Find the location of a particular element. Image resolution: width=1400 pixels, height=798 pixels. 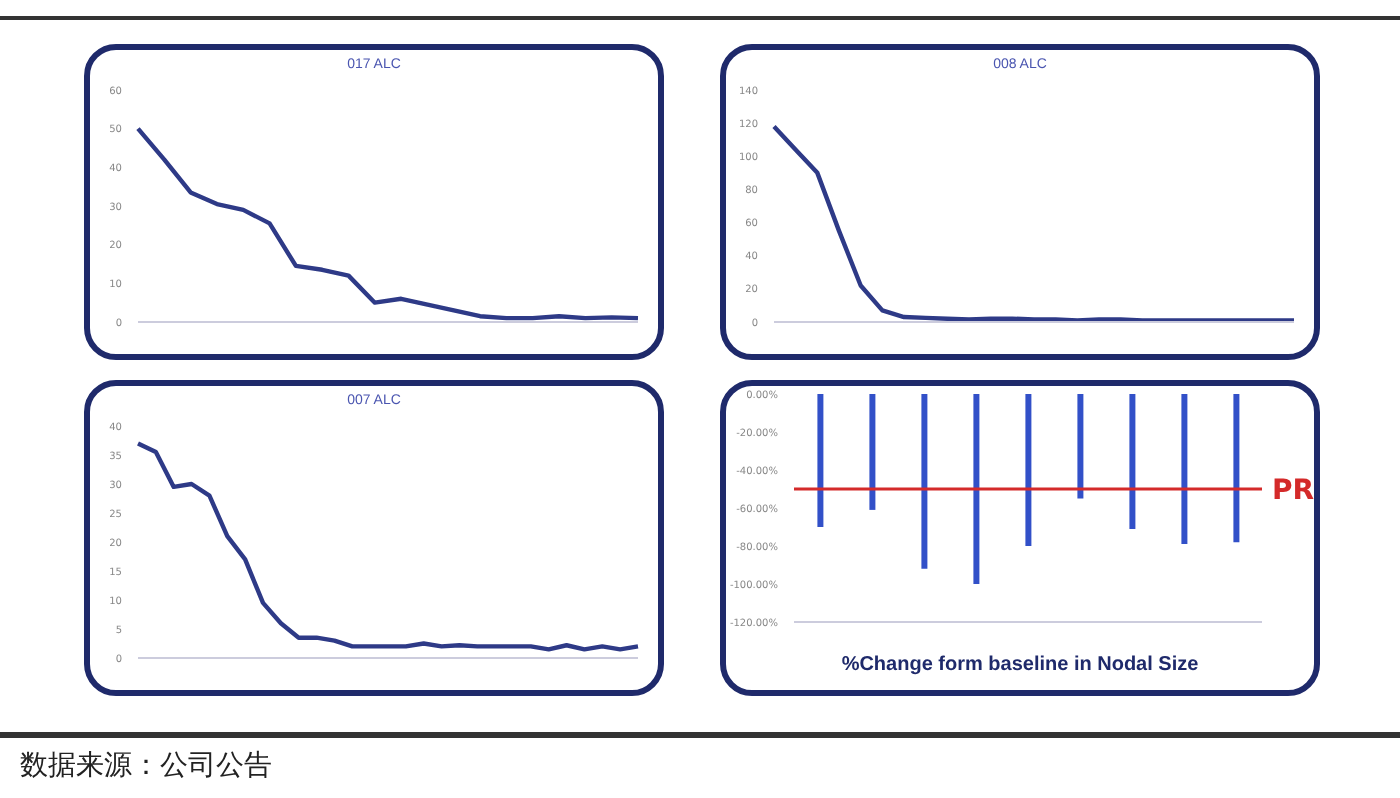

x-axis-title: %Change form baseline in Nodal Size is located at coordinates (1020, 667).